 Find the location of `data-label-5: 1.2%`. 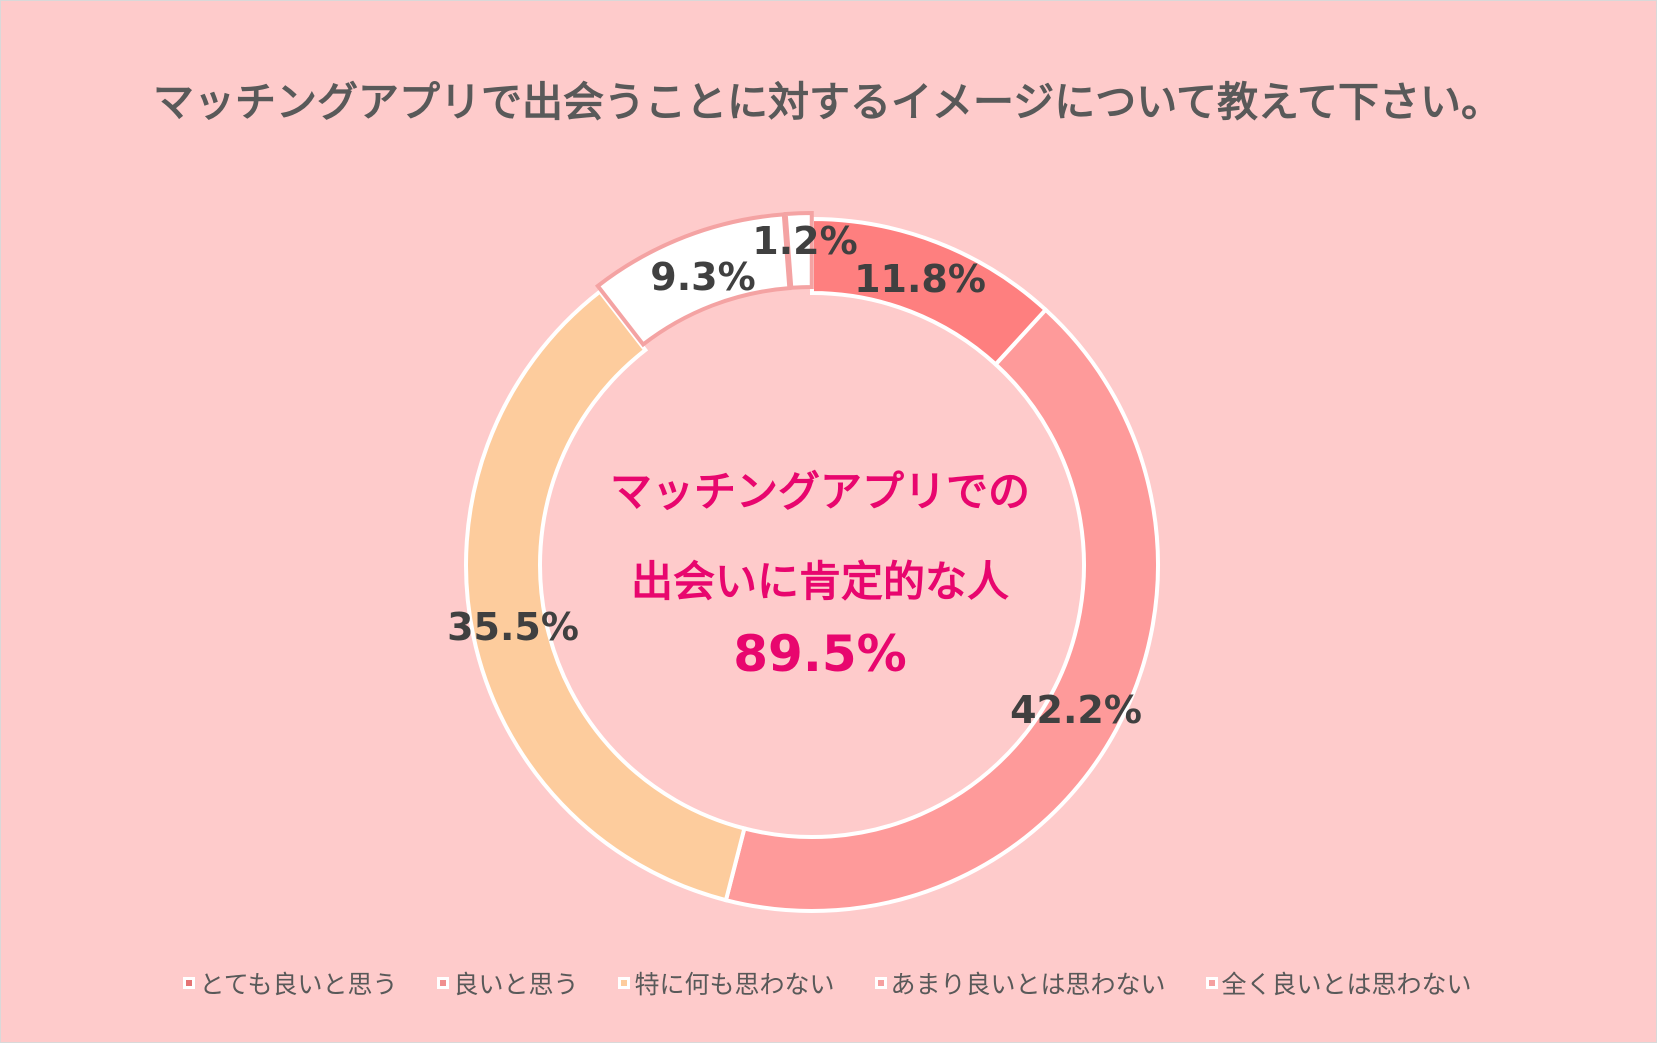

data-label-5: 1.2% is located at coordinates (804, 241).